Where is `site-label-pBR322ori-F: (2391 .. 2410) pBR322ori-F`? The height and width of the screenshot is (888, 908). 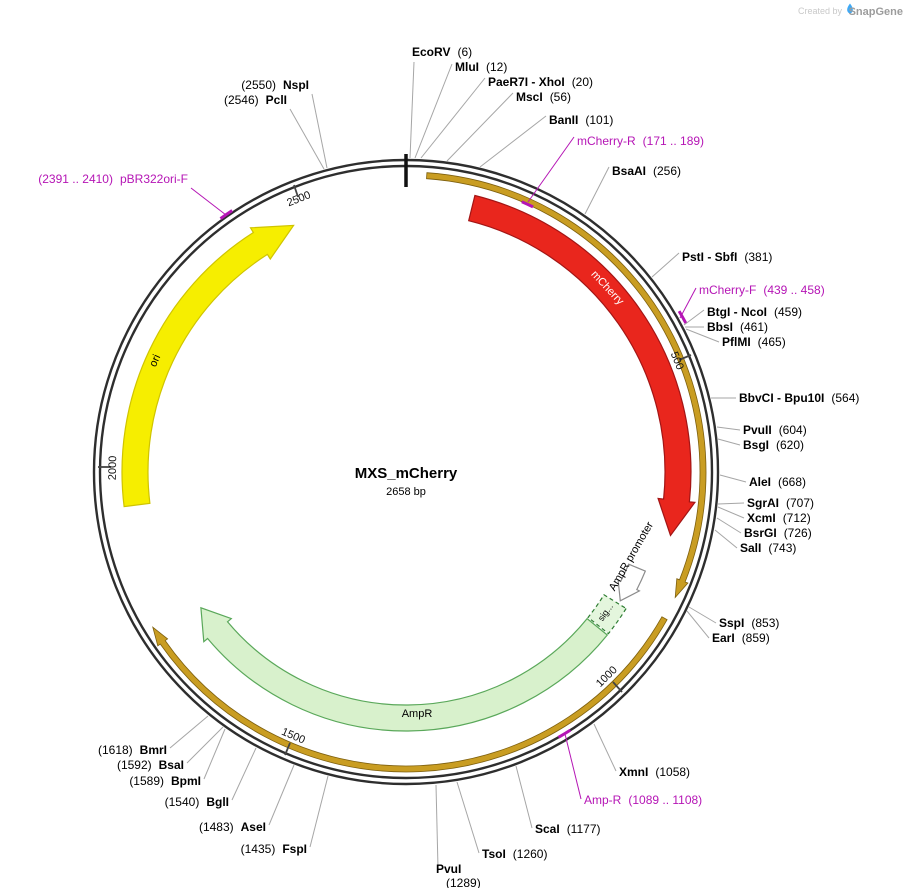
site-label-pBR322ori-F: (2391 .. 2410) pBR322ori-F is located at coordinates (113, 179).